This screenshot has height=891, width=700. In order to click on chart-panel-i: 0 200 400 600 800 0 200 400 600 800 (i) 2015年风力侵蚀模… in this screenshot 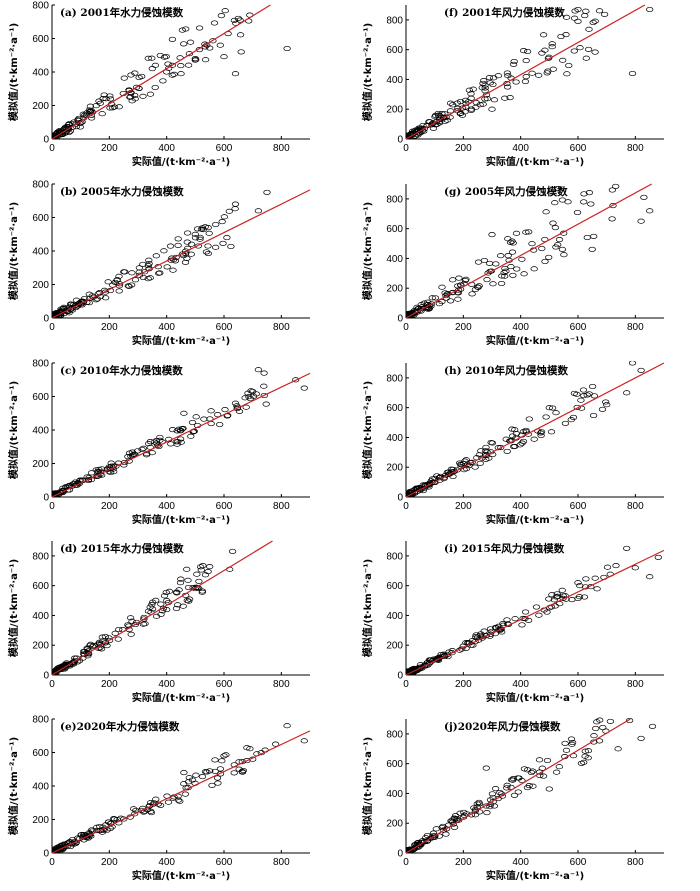, I will do `click(513, 622)`.